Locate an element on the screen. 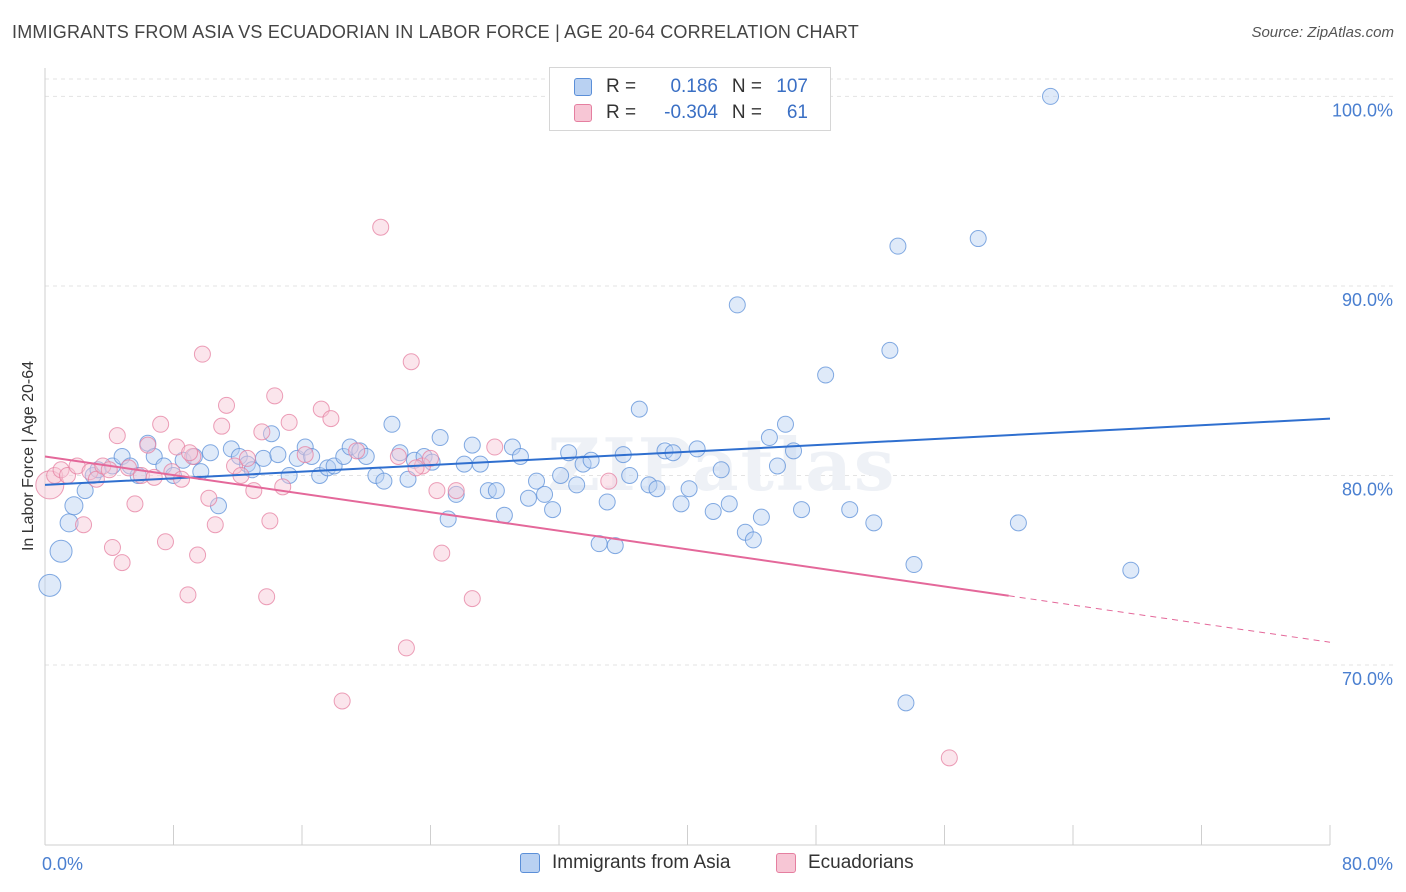 The width and height of the screenshot is (1406, 892). ecu-r-label: R = is located at coordinates (621, 112).